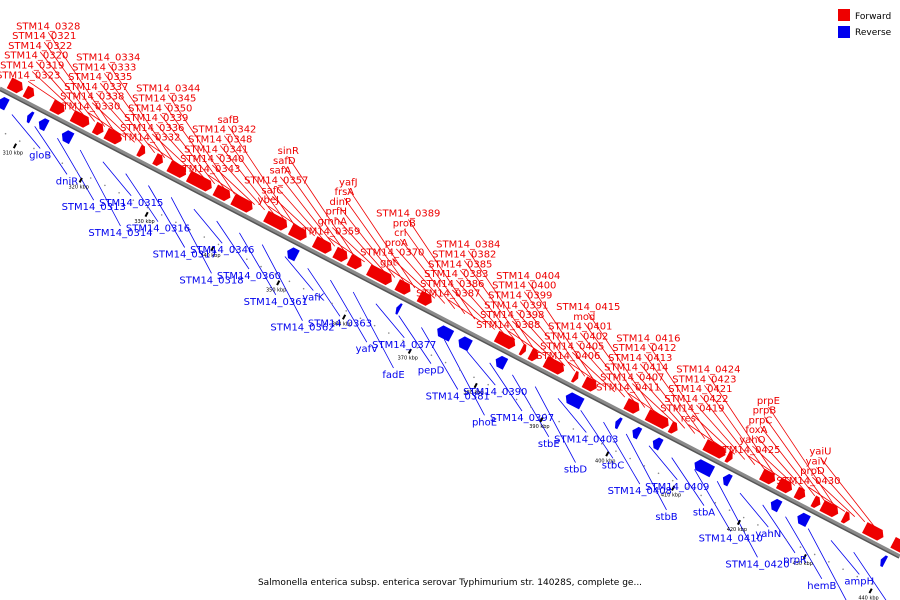 The height and width of the screenshot is (600, 900). I want to click on reverse-gene-label: STM14_0313, so click(94, 207).